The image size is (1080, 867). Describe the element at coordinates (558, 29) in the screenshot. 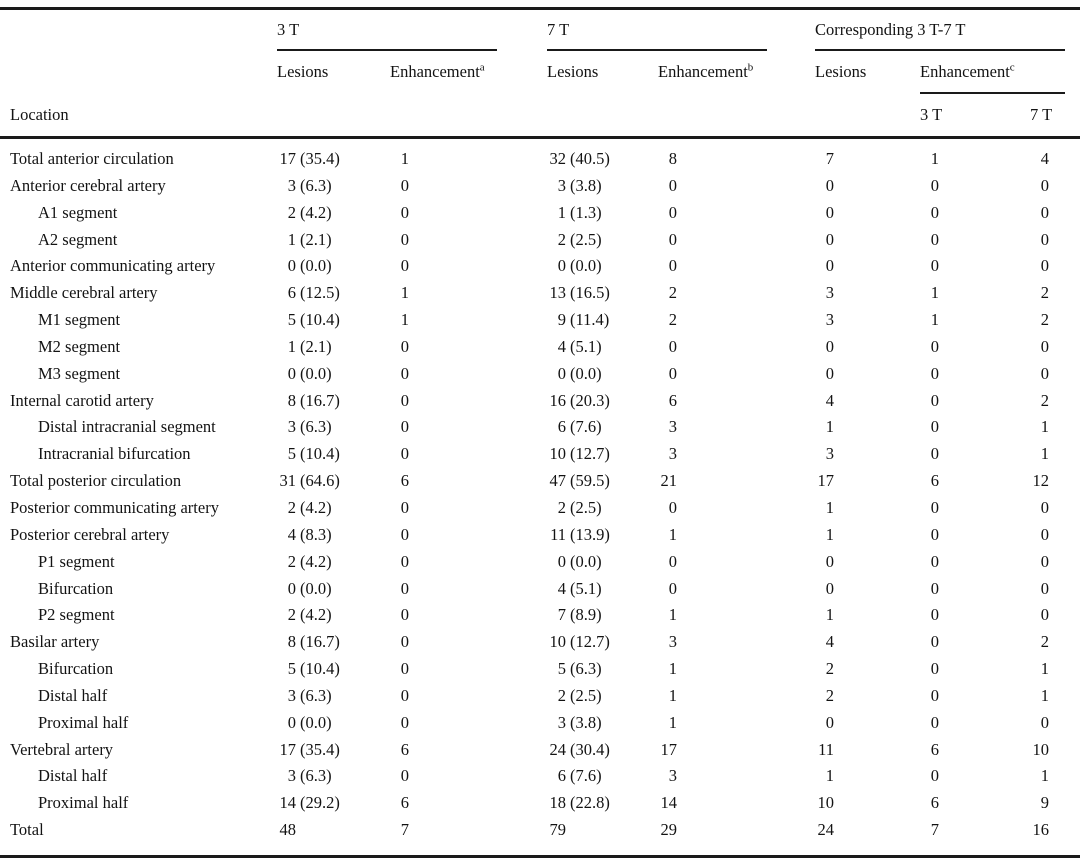

I see `group-header-7t: 7 T` at that location.